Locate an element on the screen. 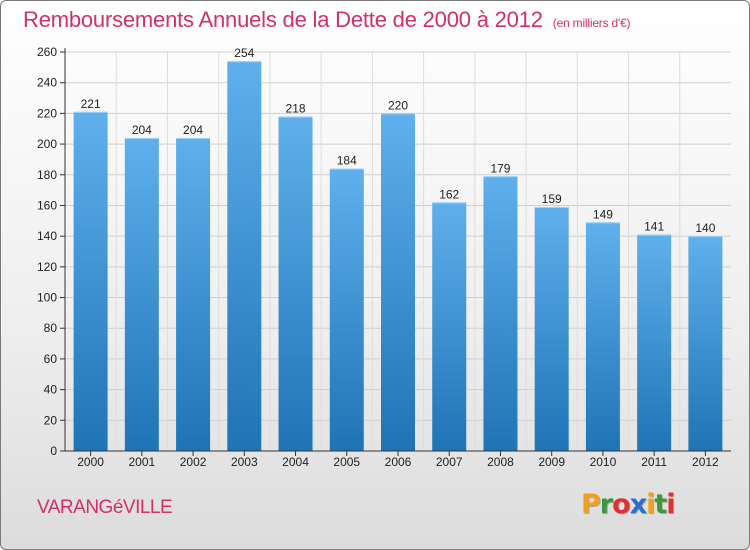  y-tick-label: 260 is located at coordinates (47, 52).